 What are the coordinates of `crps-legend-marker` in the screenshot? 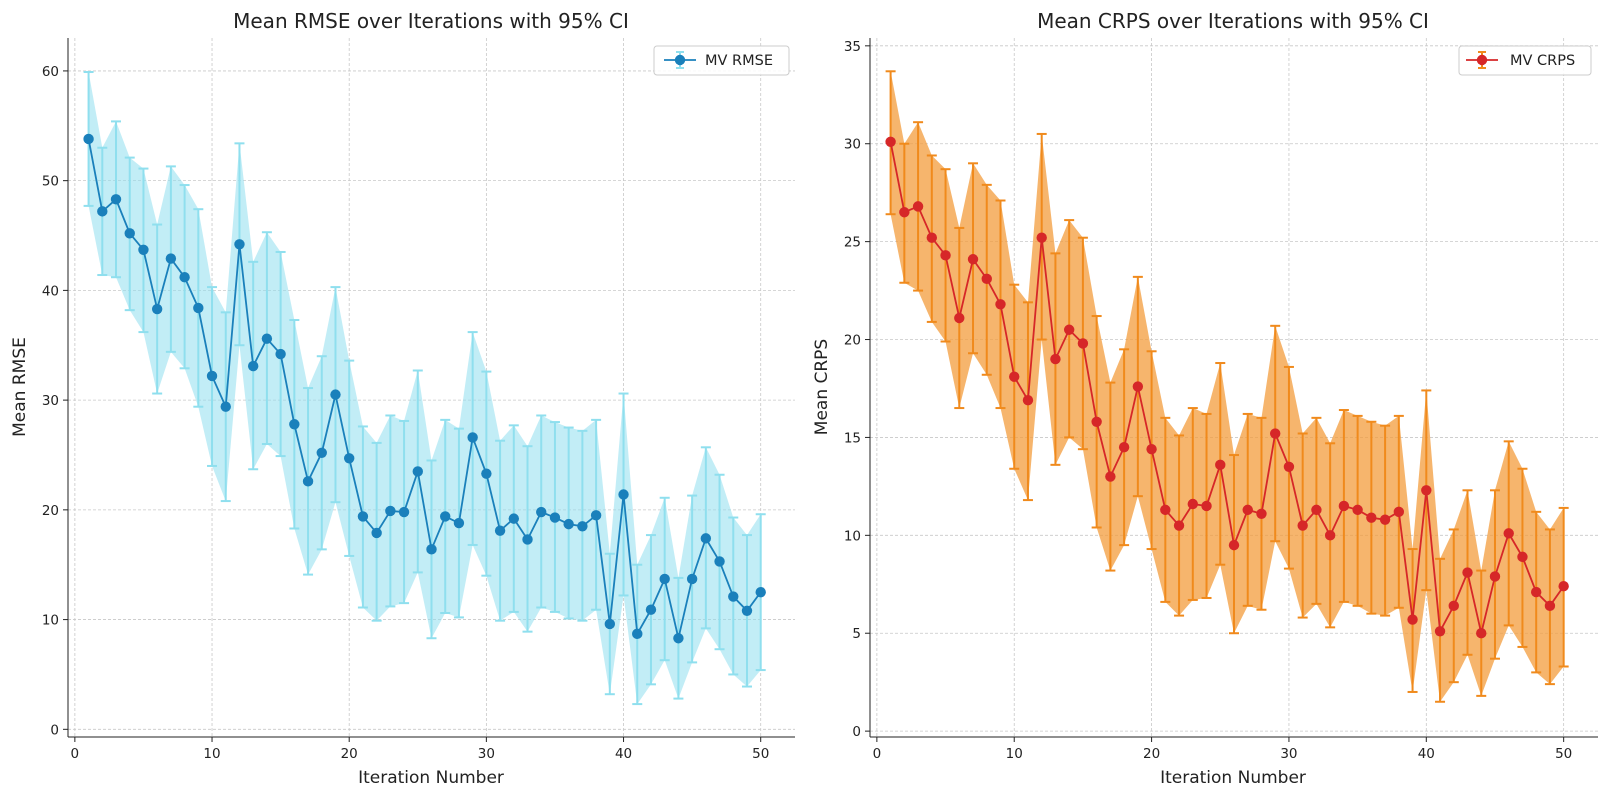 It's located at (1482, 60).